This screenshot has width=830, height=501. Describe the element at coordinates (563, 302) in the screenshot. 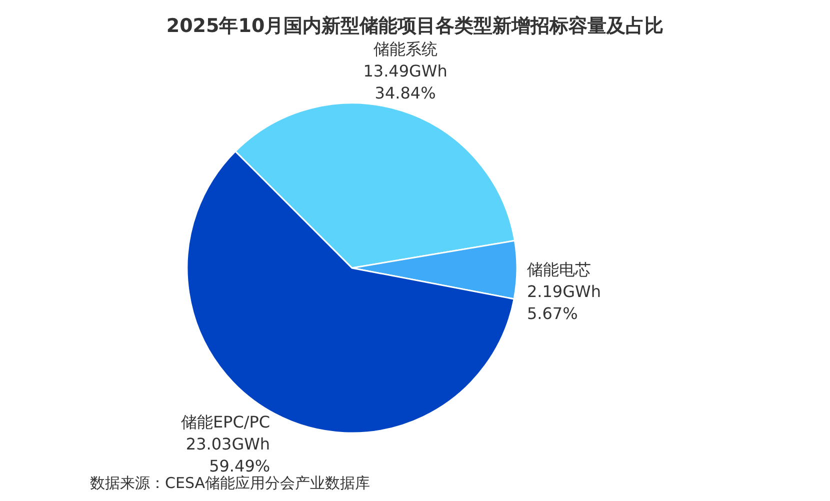

I see `data-label: 2.19GWh 5.67%` at that location.